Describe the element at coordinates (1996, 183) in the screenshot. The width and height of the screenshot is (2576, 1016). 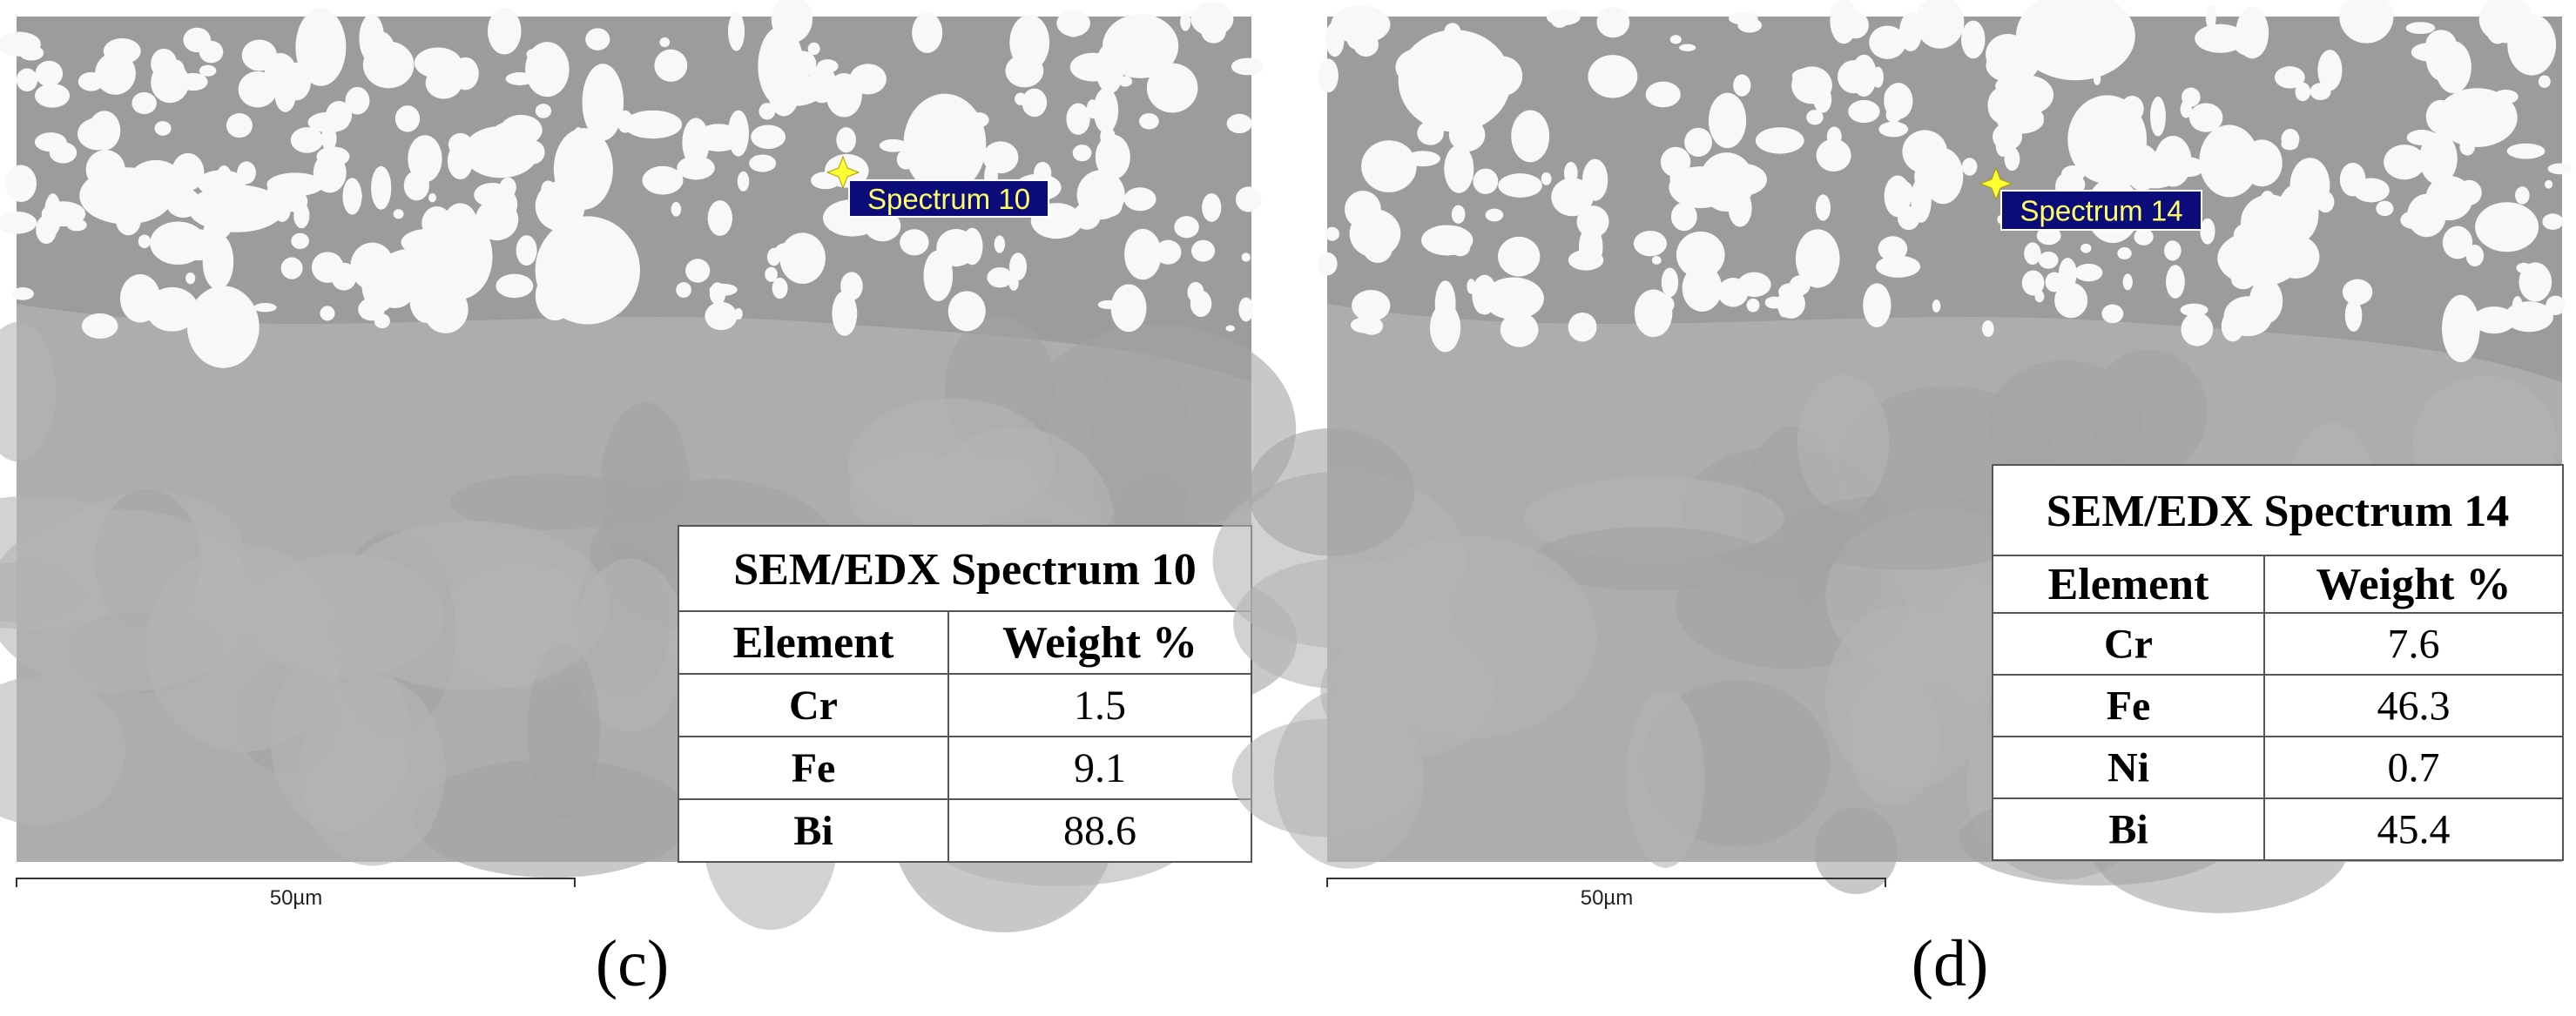
I see `spectrum-star` at that location.